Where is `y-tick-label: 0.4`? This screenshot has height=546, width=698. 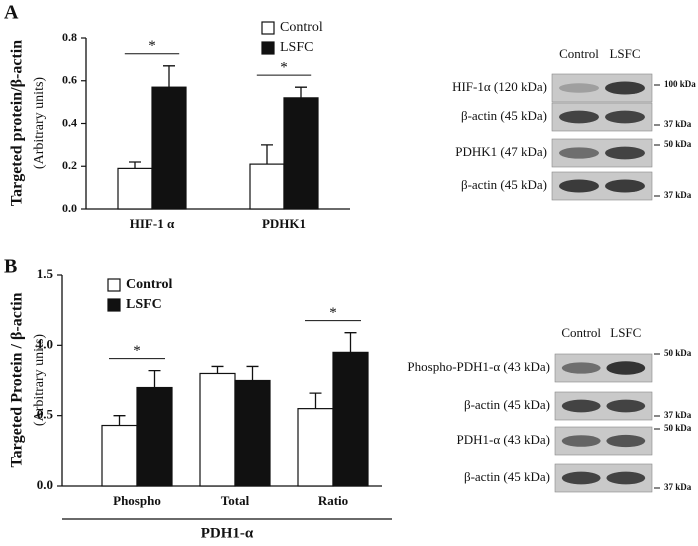 y-tick-label: 0.4 is located at coordinates (69, 122).